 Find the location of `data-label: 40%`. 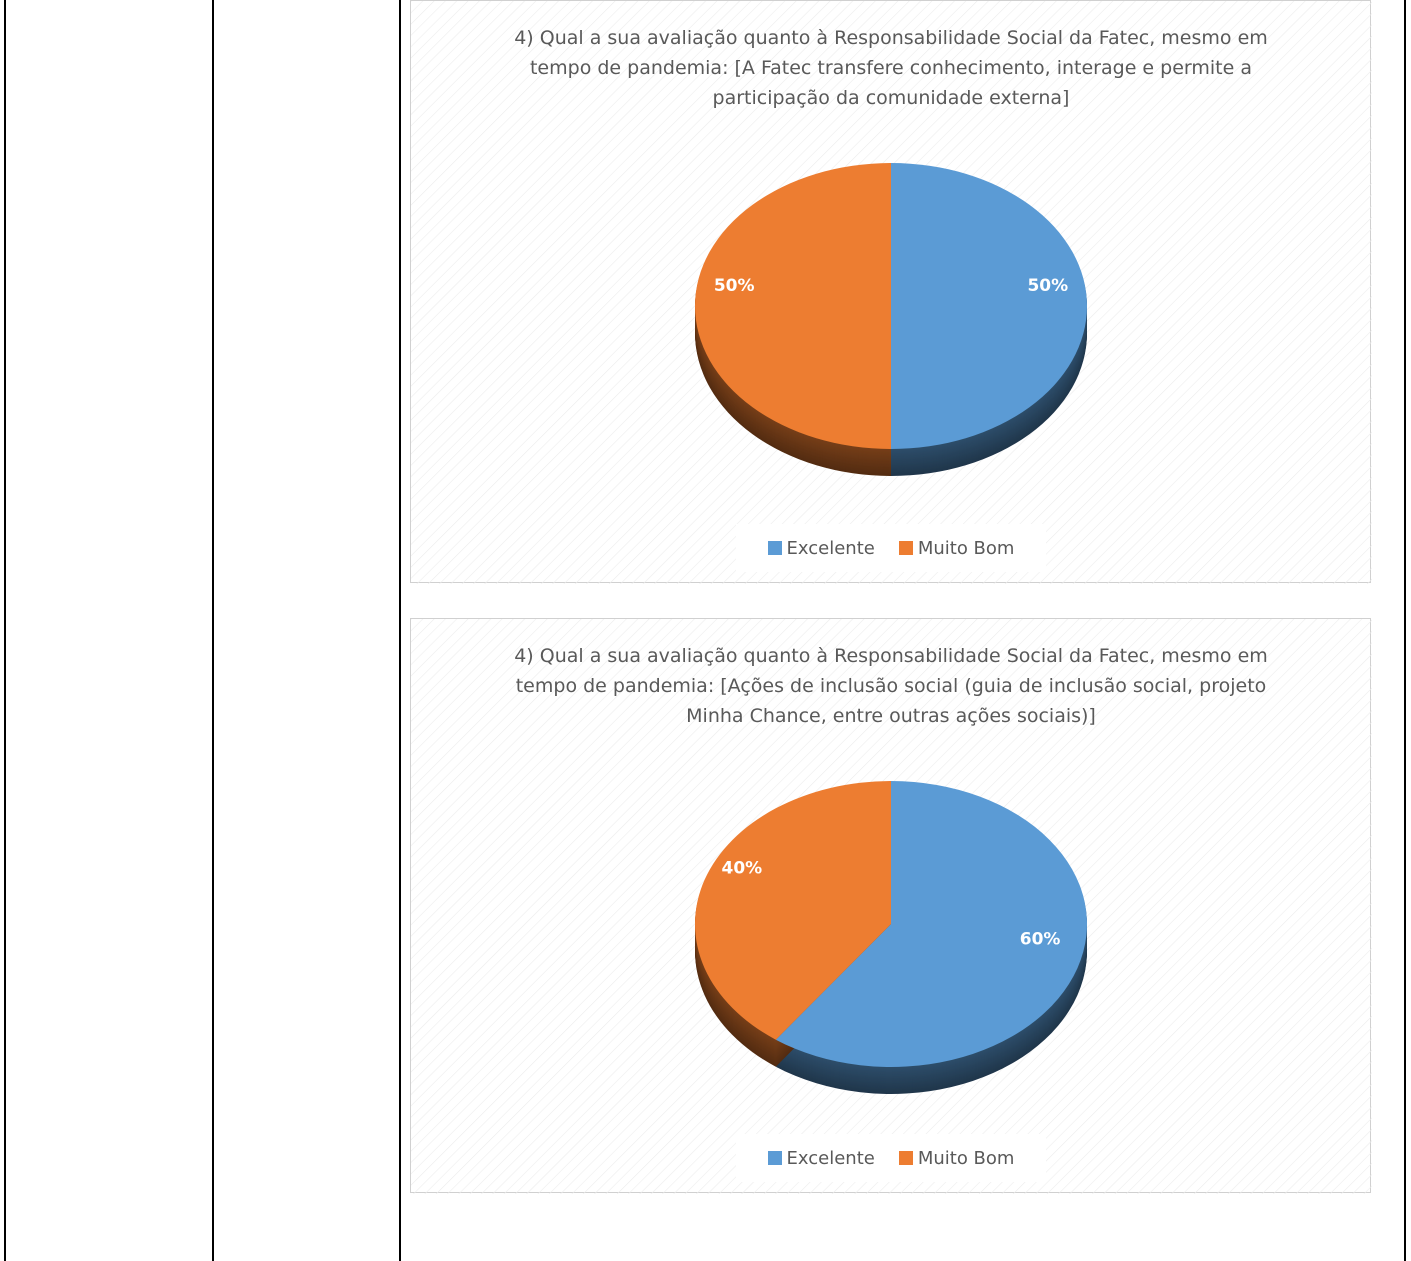

data-label: 40% is located at coordinates (742, 869).